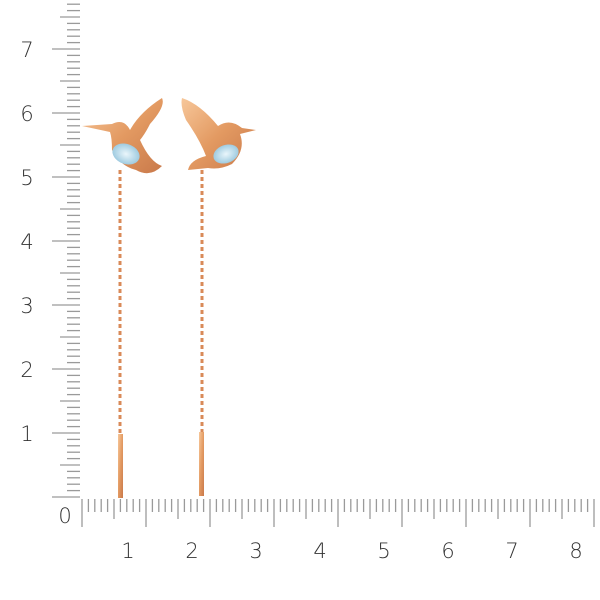  I want to click on x-label: 2, so click(191, 551).